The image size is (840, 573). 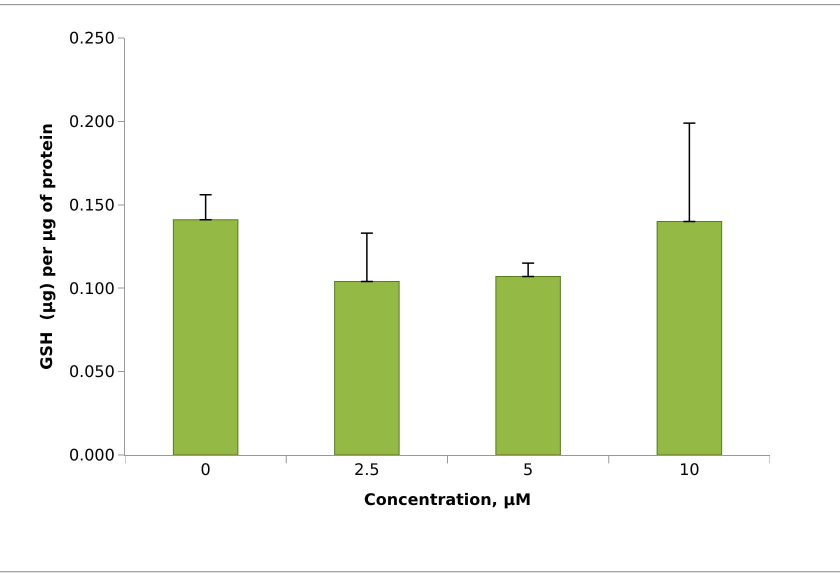 I want to click on x-axis-title: Concentration, µM, so click(x=448, y=499).